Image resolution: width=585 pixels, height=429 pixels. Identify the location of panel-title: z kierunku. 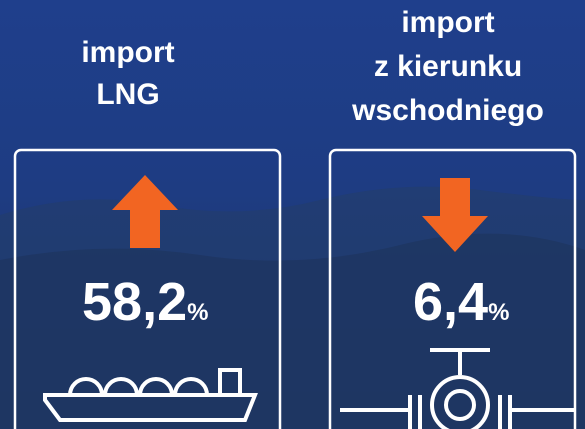
(448, 66).